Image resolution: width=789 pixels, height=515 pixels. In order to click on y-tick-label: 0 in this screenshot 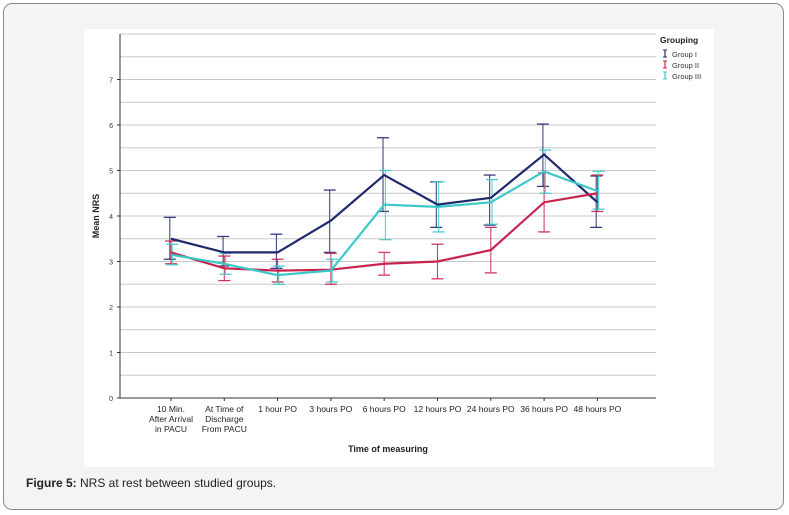, I will do `click(111, 399)`.